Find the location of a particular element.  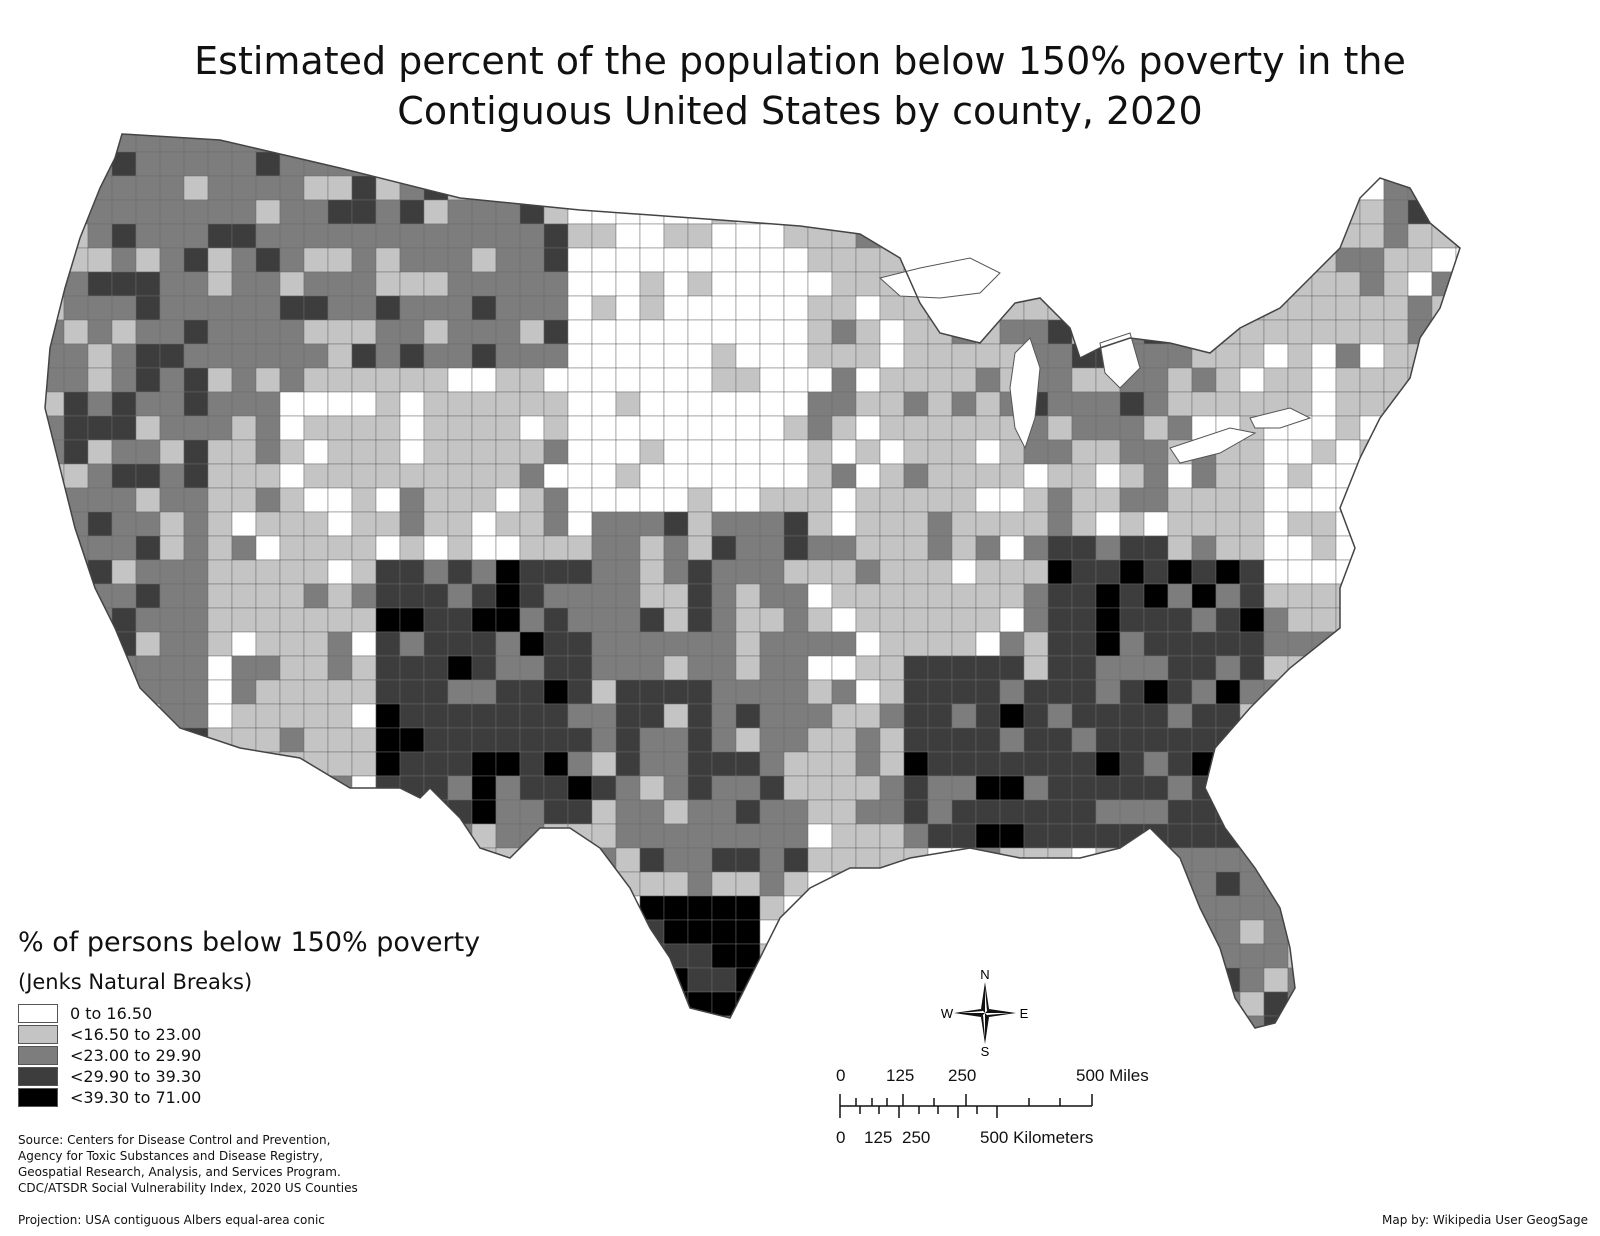

legend-title: % of persons below 150% poverty is located at coordinates (249, 942).